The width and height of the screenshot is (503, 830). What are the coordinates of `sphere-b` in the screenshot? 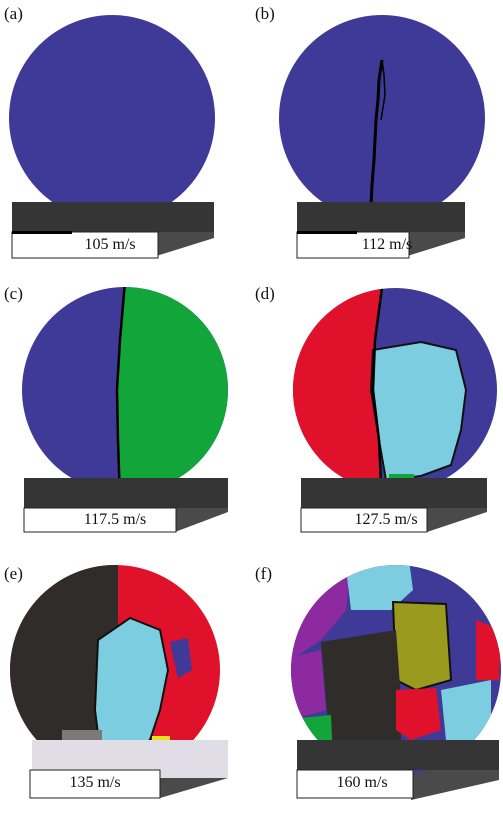 It's located at (382, 137).